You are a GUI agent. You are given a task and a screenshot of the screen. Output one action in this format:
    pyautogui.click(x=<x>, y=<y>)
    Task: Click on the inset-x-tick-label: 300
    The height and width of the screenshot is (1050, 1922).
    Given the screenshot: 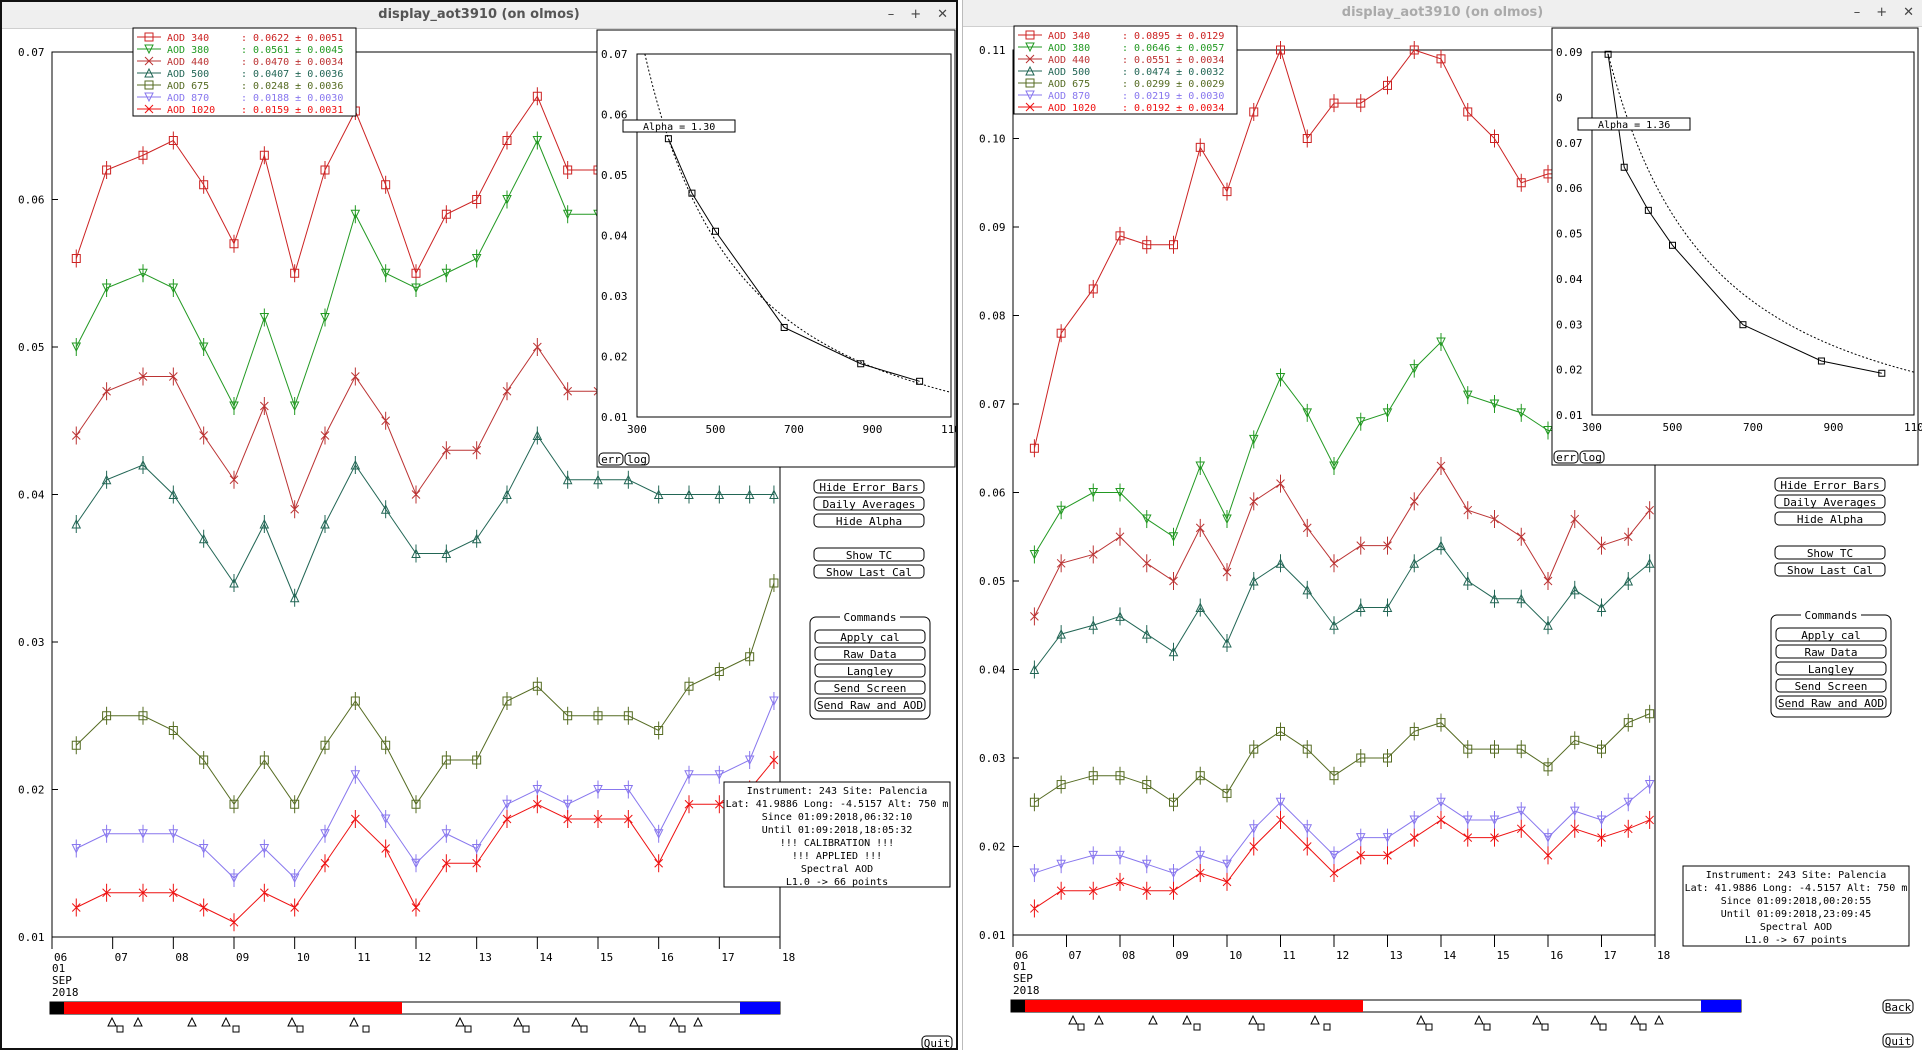 What is the action you would take?
    pyautogui.click(x=1592, y=427)
    